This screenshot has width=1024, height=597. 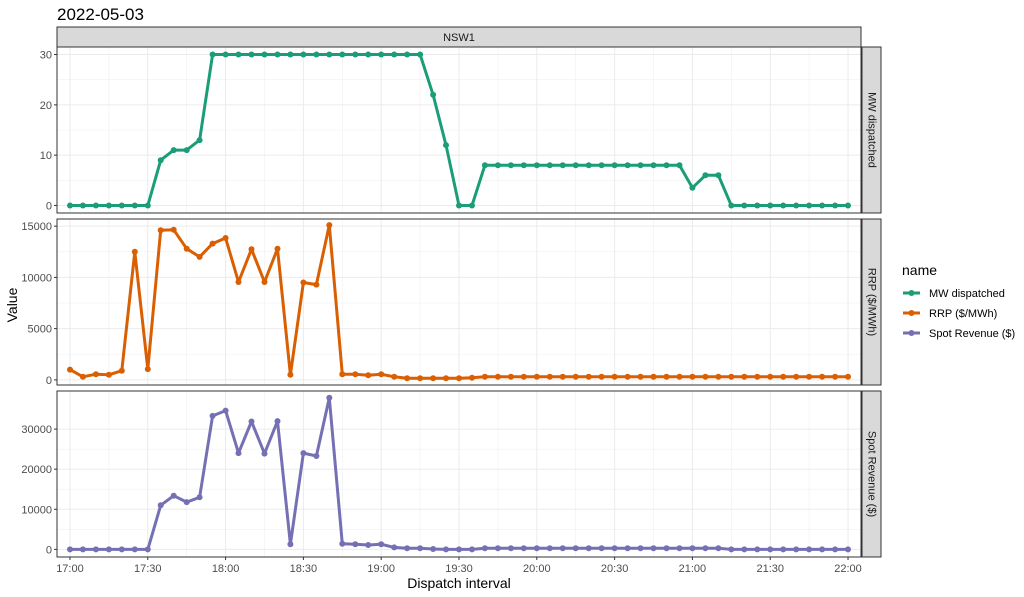 What do you see at coordinates (919, 270) in the screenshot?
I see `legend-title: name` at bounding box center [919, 270].